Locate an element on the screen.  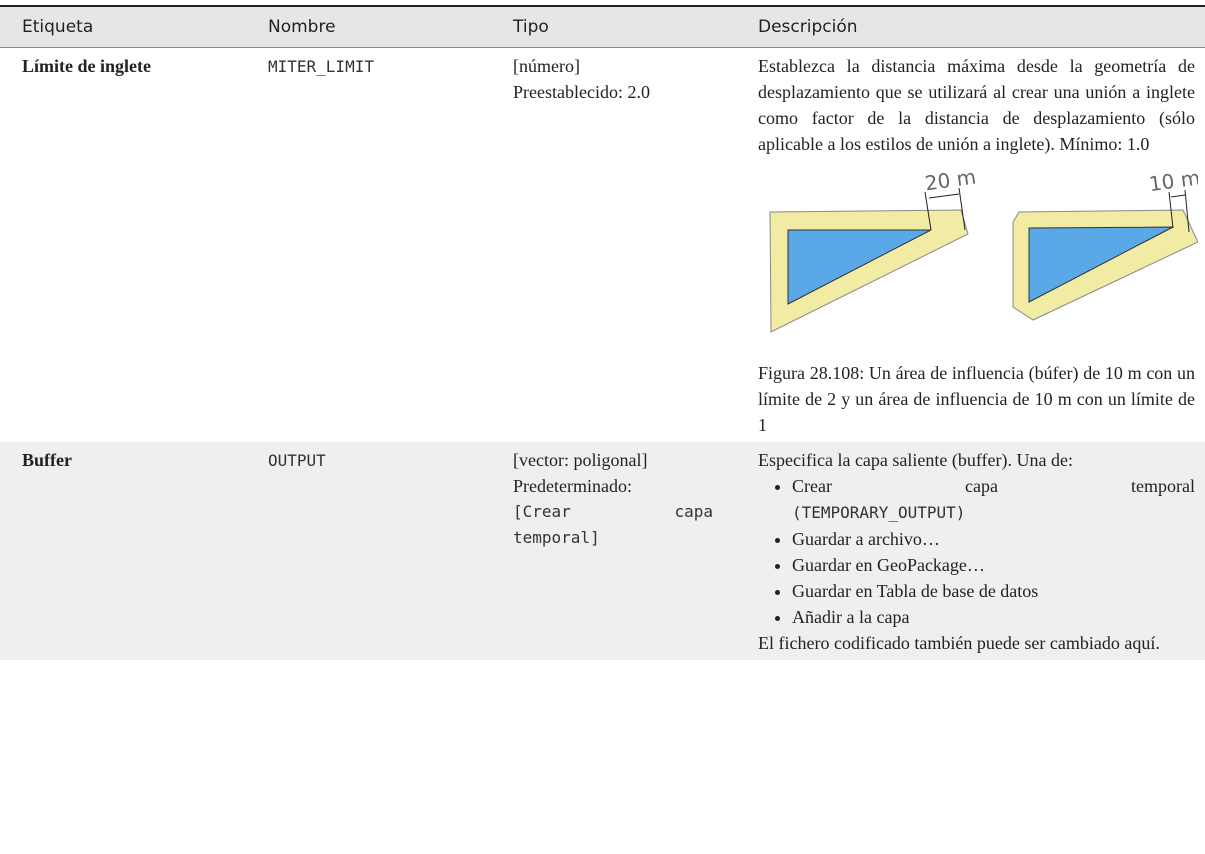
option: Añadir a la capa is located at coordinates (993, 617).